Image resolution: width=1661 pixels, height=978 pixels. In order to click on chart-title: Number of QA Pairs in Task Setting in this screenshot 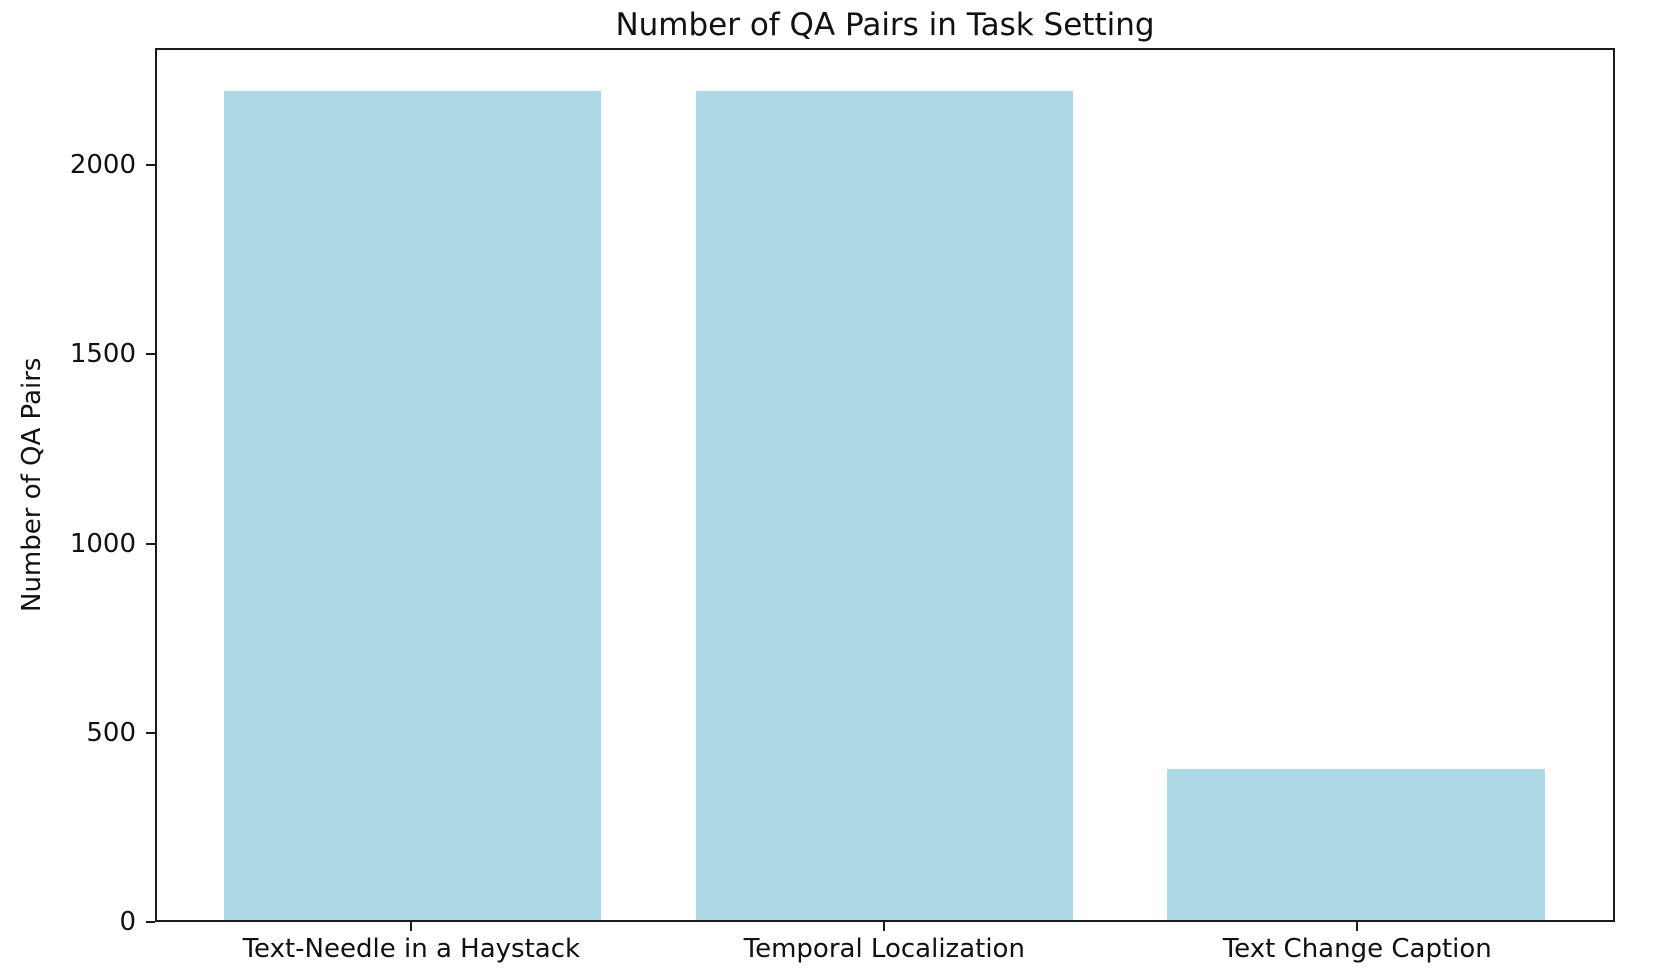, I will do `click(885, 25)`.